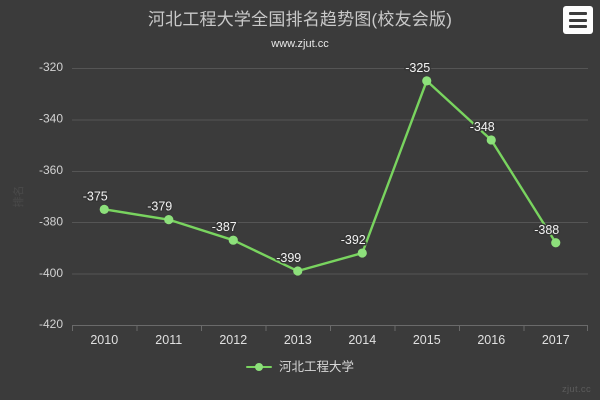  Describe the element at coordinates (482, 127) in the screenshot. I see `data-point-label: -348` at that location.